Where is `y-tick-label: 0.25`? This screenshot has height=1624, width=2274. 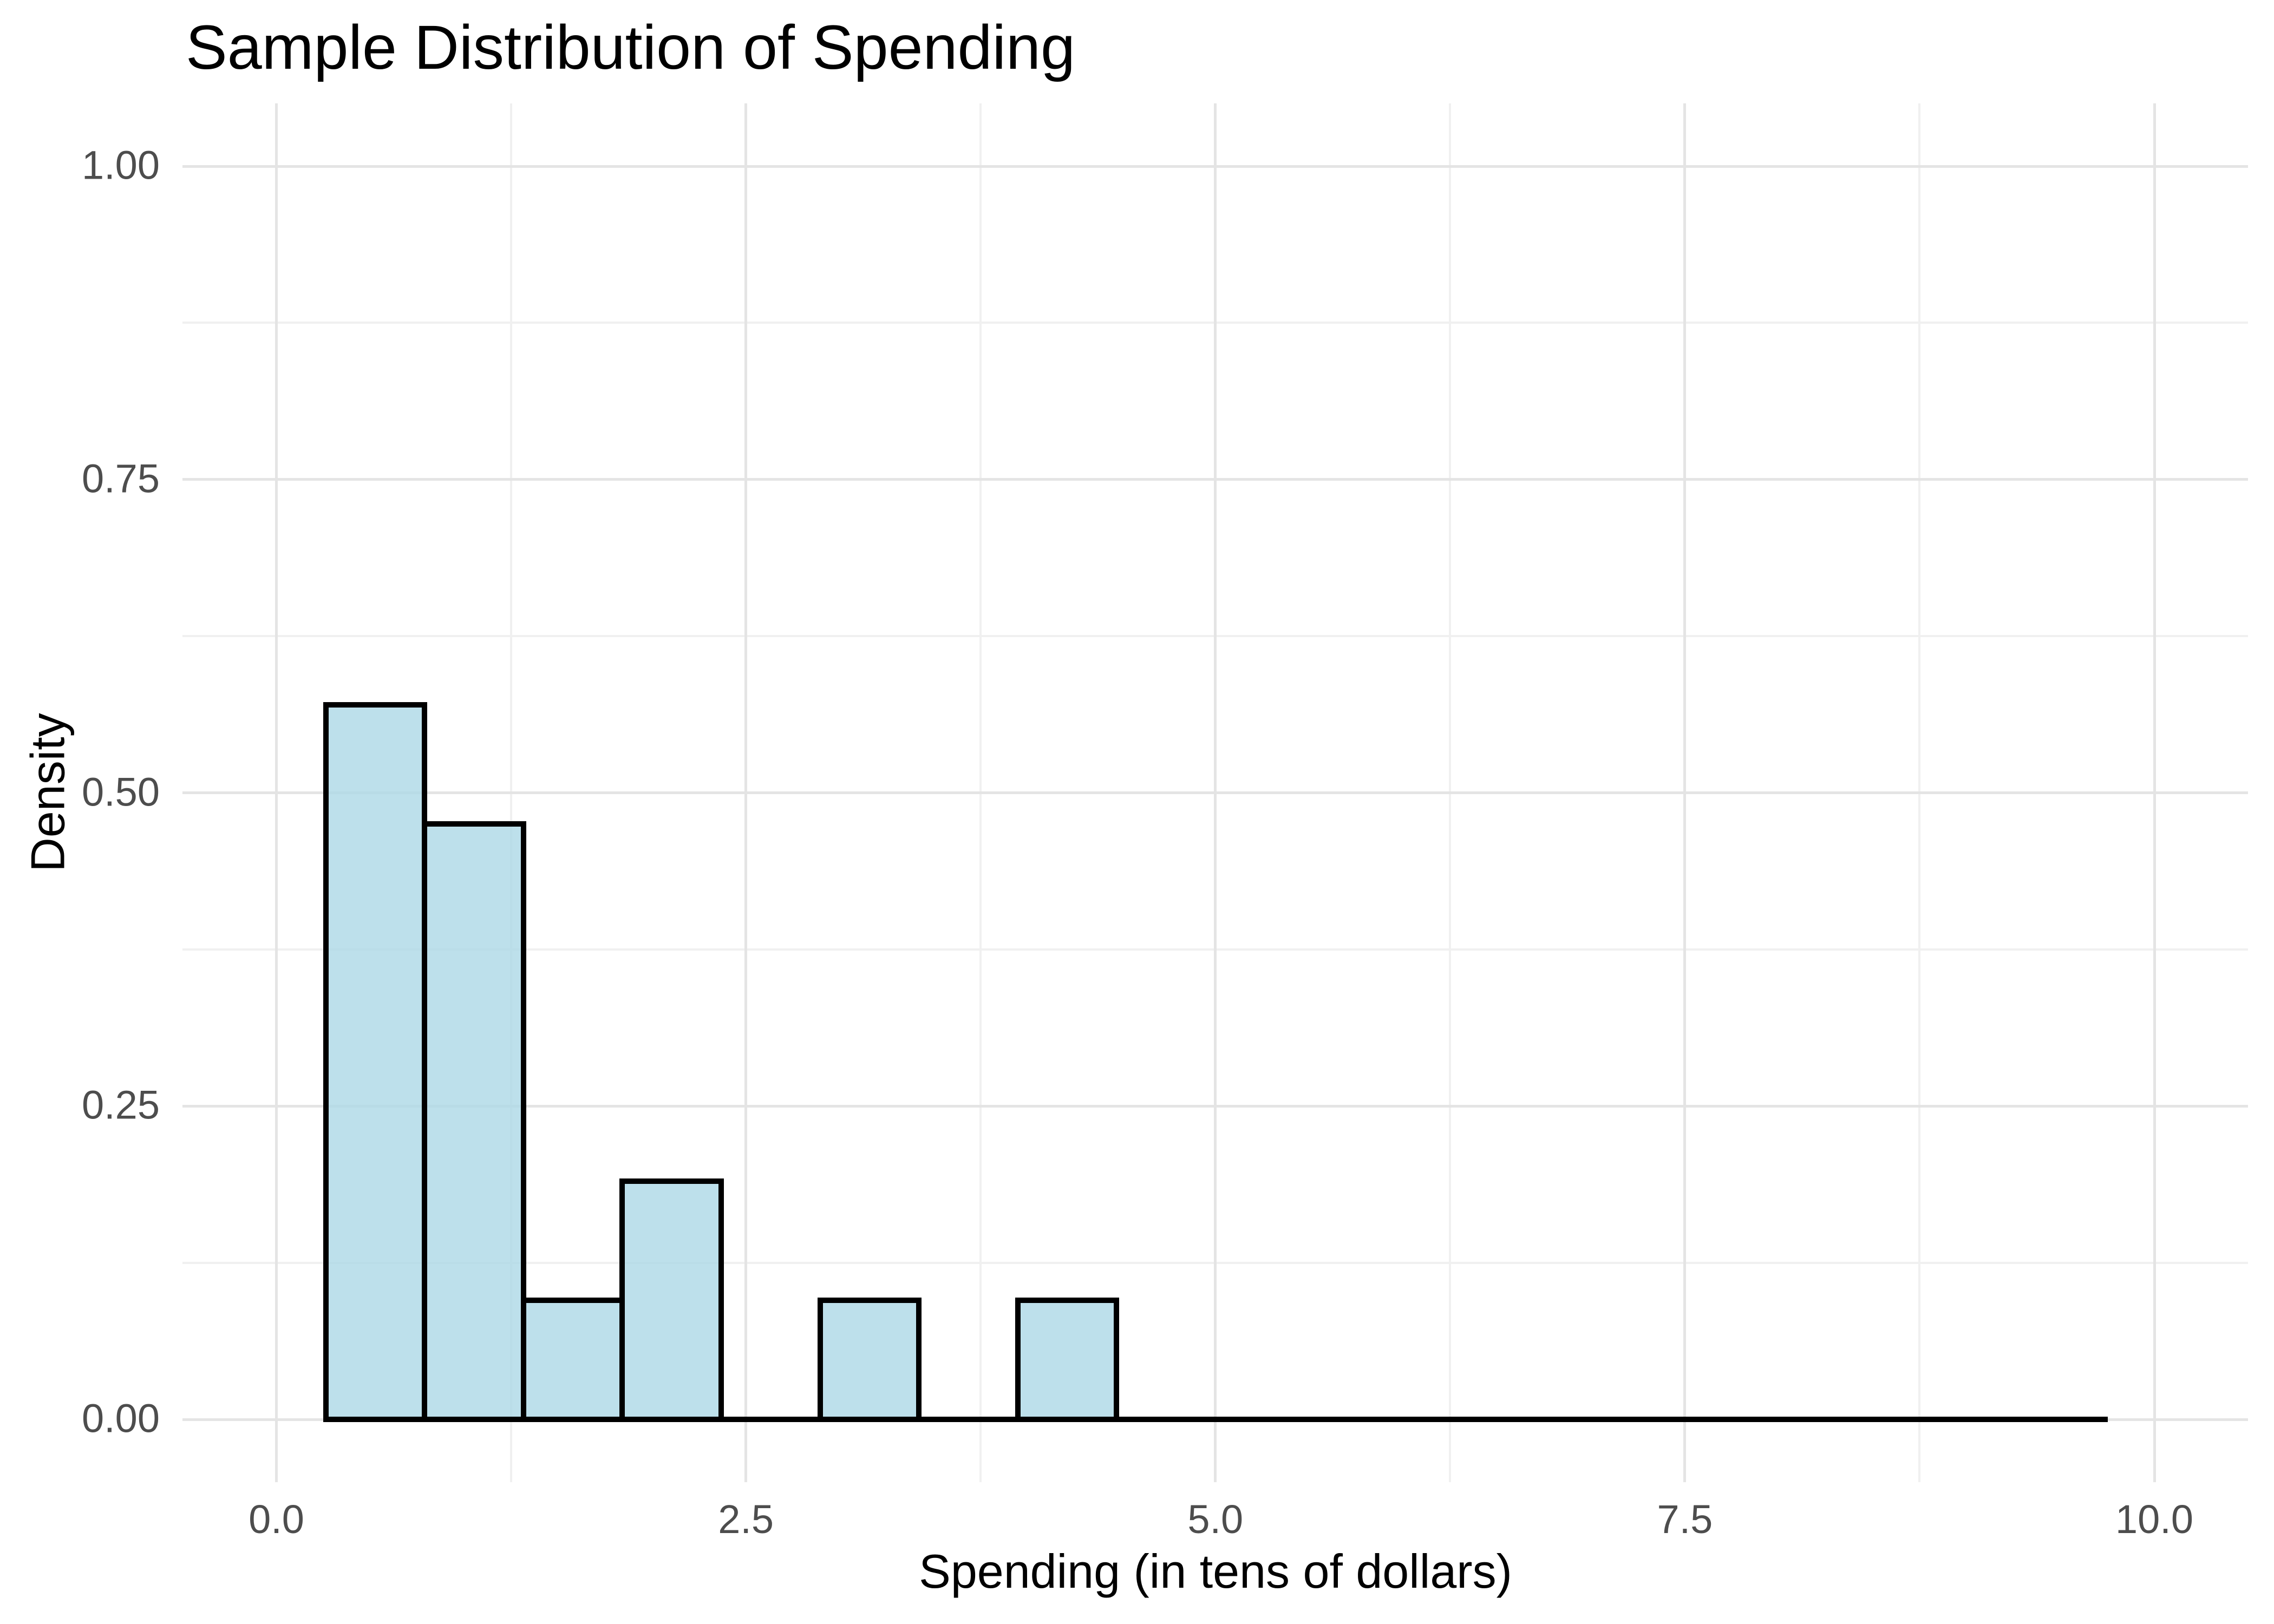
y-tick-label: 0.25 is located at coordinates (121, 1105).